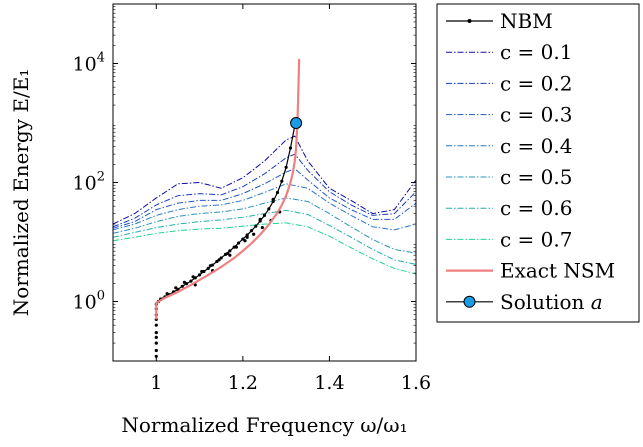 The width and height of the screenshot is (643, 447). What do you see at coordinates (526, 21) in the screenshot?
I see `legend-label: NBM` at bounding box center [526, 21].